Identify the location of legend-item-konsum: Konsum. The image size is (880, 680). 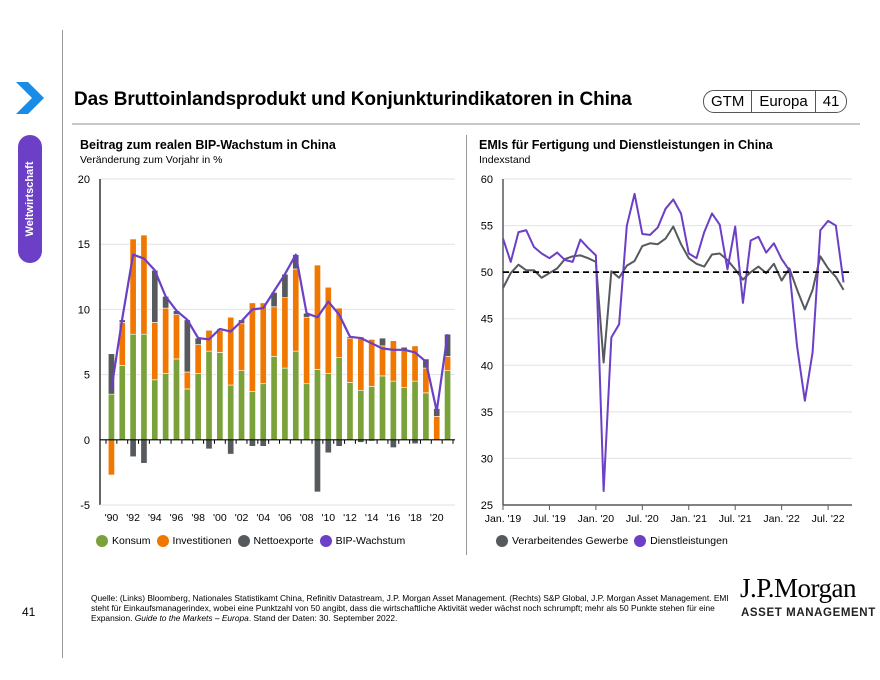
(123, 541).